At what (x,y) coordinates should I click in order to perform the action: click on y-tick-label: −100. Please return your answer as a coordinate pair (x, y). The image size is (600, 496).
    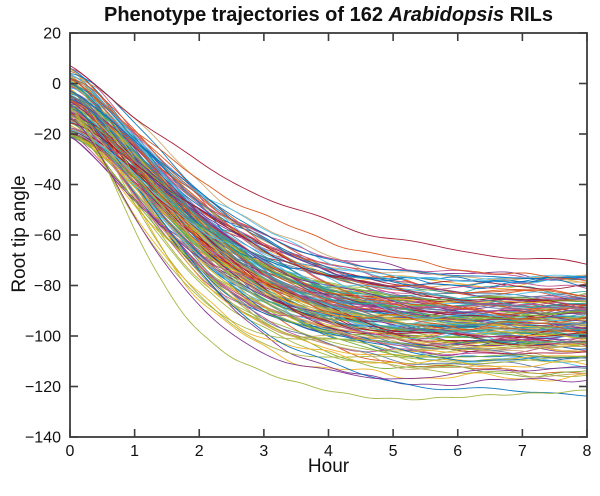
    Looking at the image, I should click on (43, 337).